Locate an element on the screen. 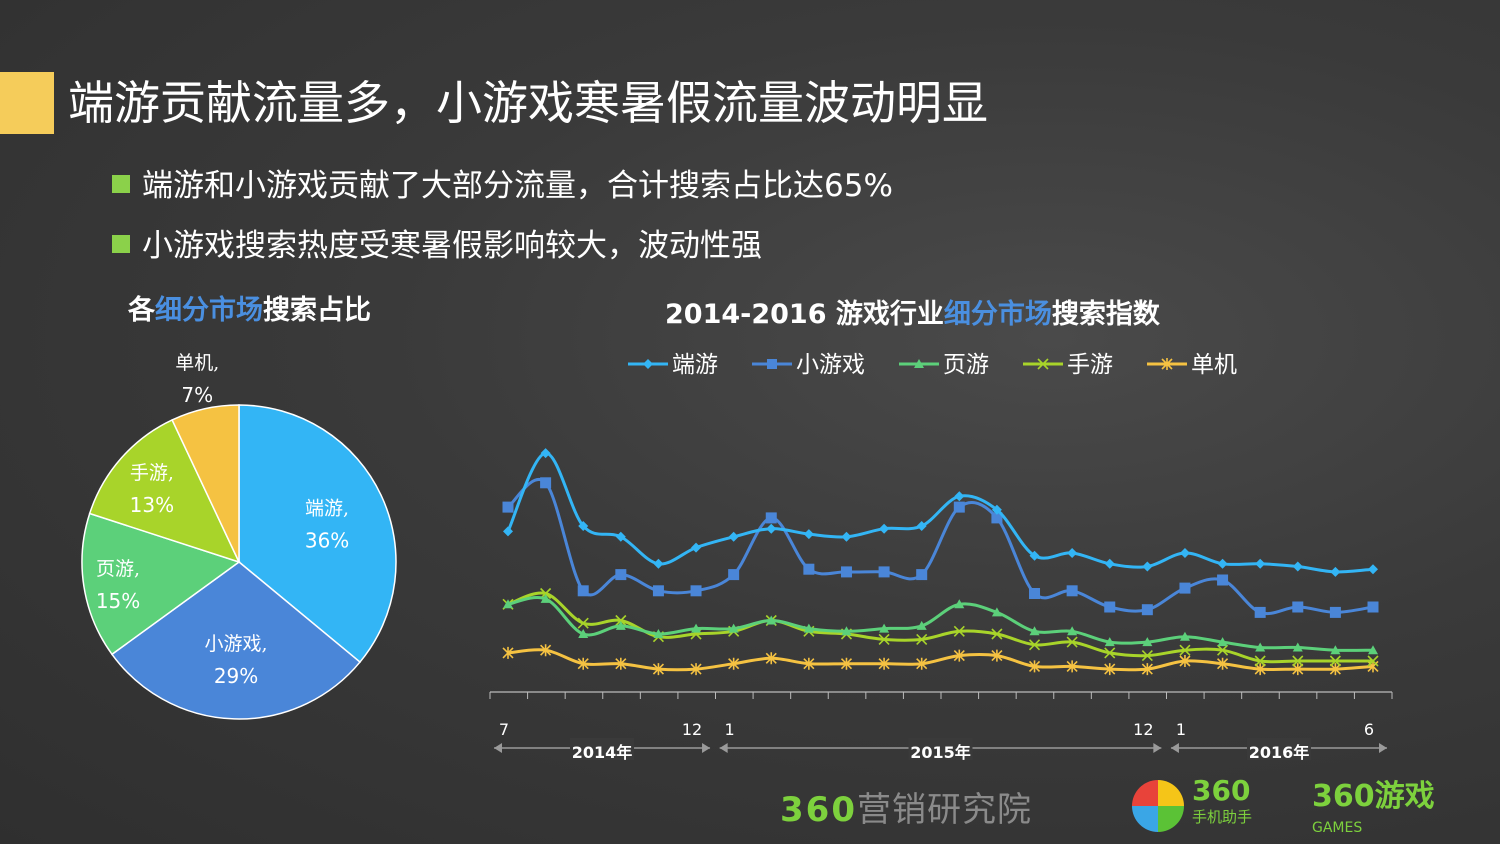 The image size is (1500, 844). legend-label: 端游 is located at coordinates (695, 365).